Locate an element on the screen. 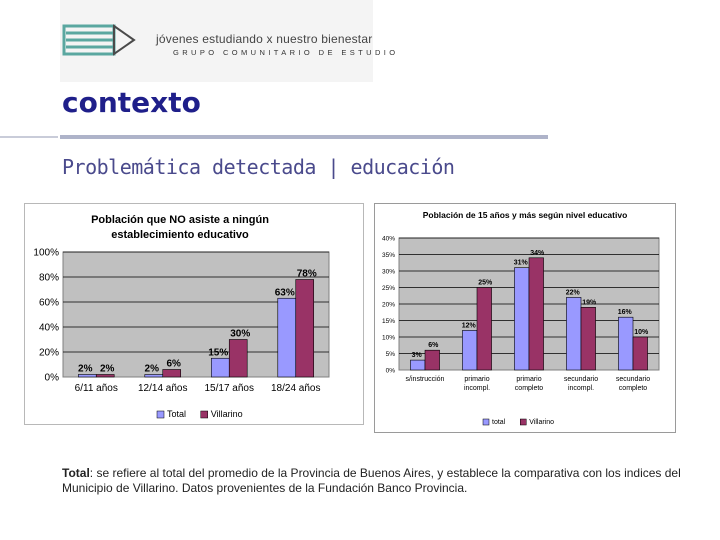  caption-bold: Total is located at coordinates (76, 473).